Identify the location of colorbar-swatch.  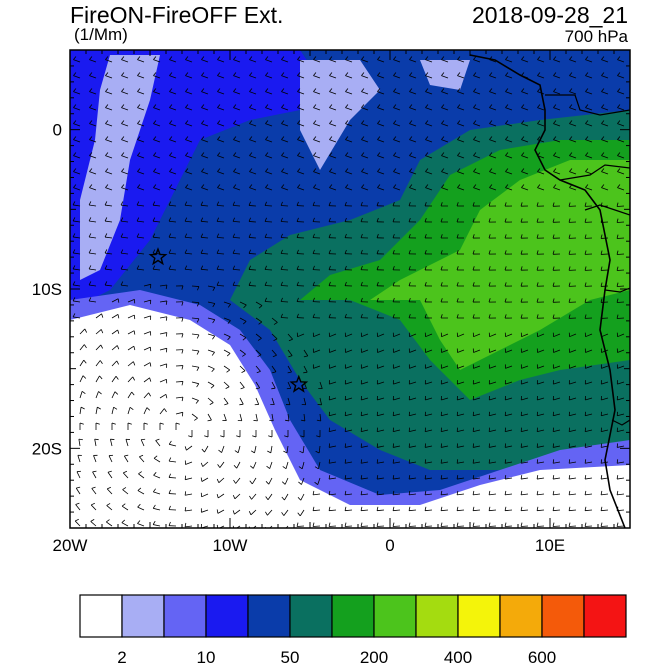
(479, 616).